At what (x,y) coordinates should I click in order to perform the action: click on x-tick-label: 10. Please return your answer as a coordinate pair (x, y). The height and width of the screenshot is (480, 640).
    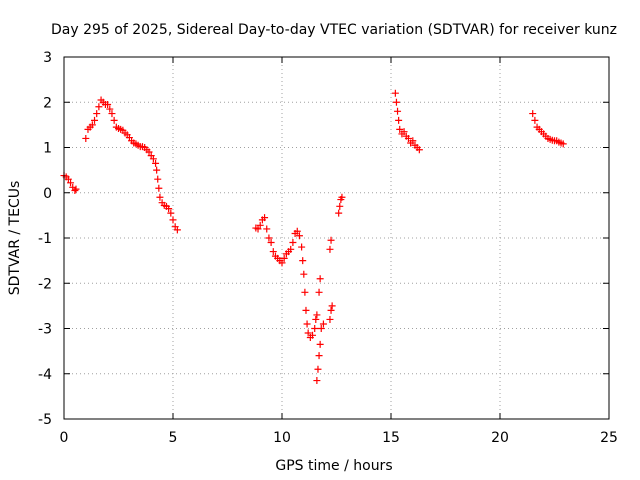
    Looking at the image, I should click on (282, 438).